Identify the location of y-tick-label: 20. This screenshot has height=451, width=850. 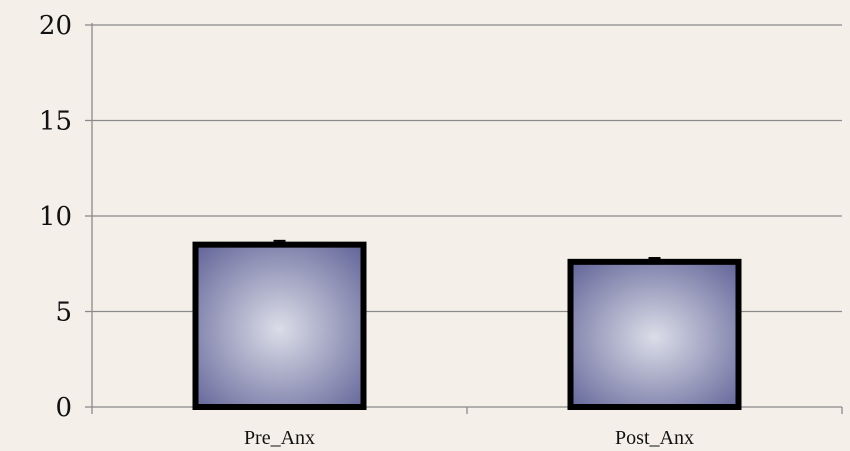
(55, 26).